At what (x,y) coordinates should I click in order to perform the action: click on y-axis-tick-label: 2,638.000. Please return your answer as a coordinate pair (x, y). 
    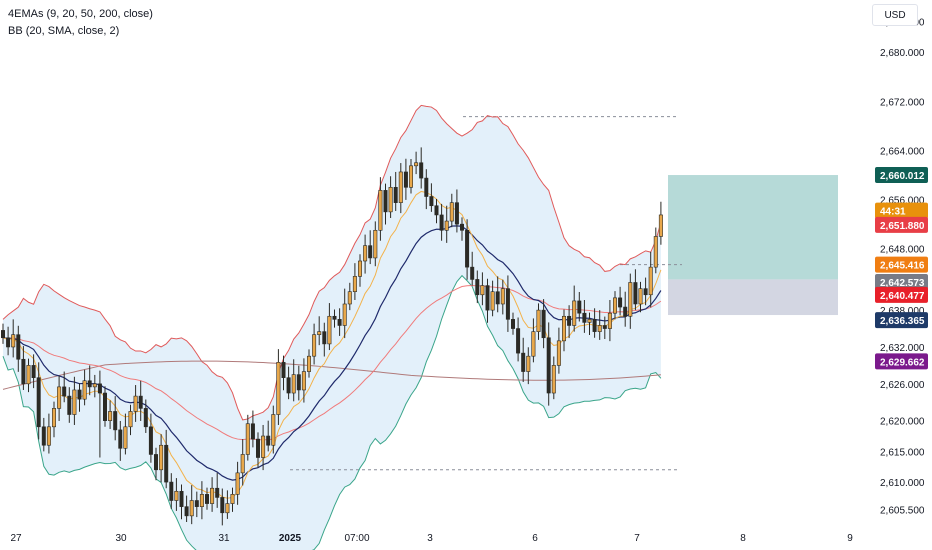
    Looking at the image, I should click on (902, 311).